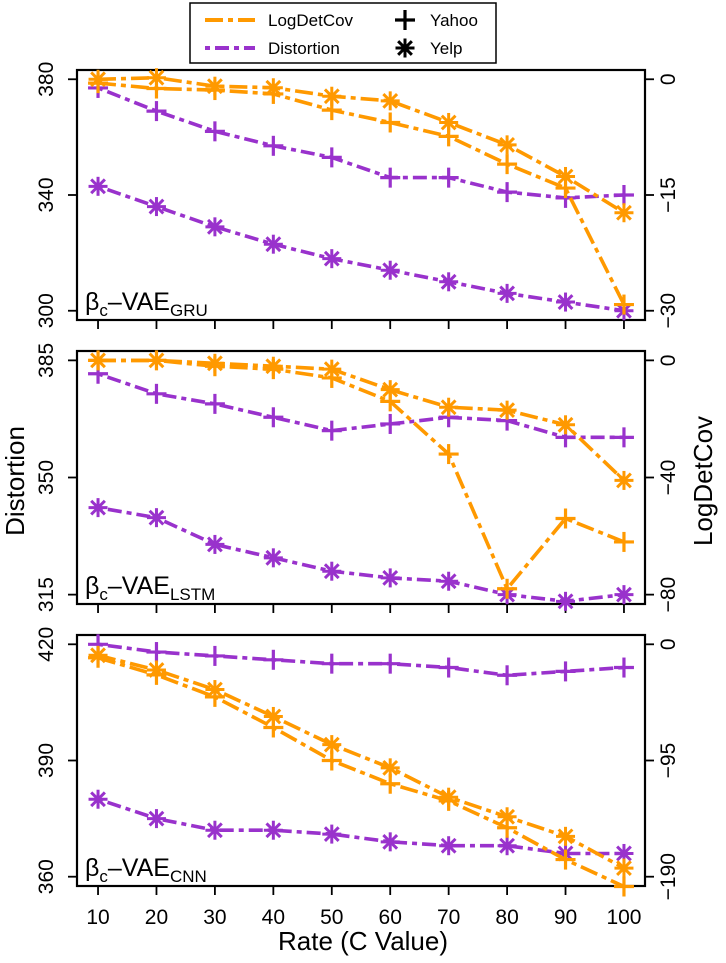 This screenshot has width=726, height=963. Describe the element at coordinates (46, 876) in the screenshot. I see `y-left-tick-label: 360` at that location.